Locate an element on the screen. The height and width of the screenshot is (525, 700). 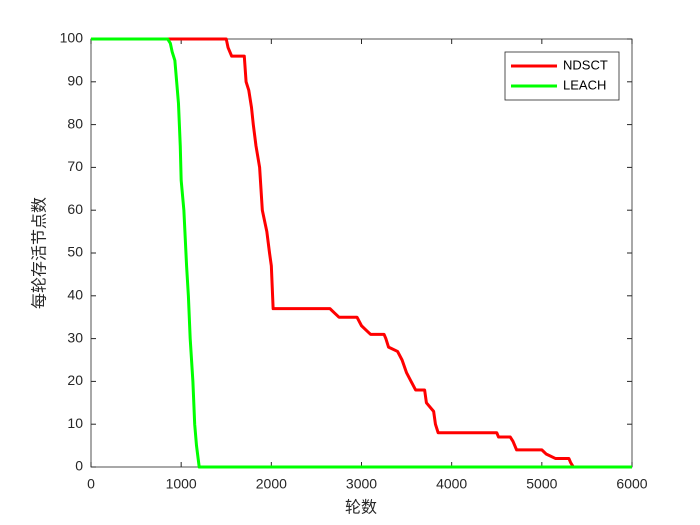
y-tick-label: 100 is located at coordinates (72, 38).